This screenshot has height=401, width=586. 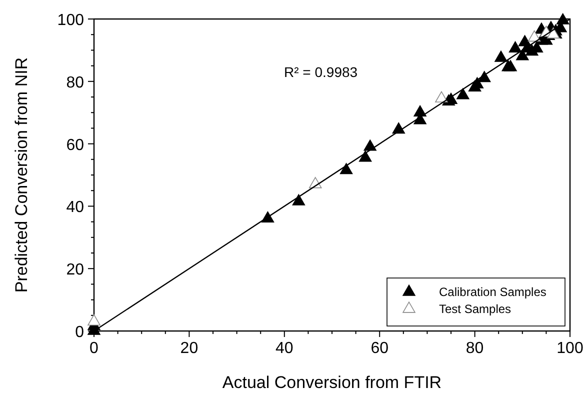 I want to click on legend-label: Test Samples, so click(x=475, y=309).